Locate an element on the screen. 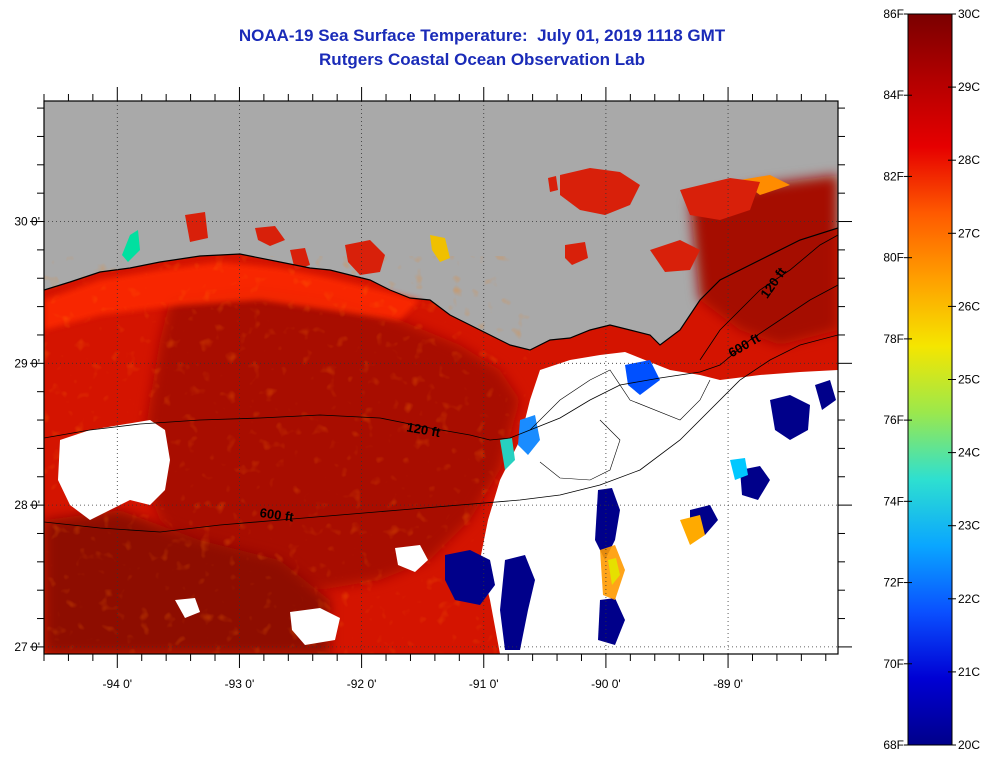 The width and height of the screenshot is (992, 761). x-tick-label: -94 0' is located at coordinates (117, 684).